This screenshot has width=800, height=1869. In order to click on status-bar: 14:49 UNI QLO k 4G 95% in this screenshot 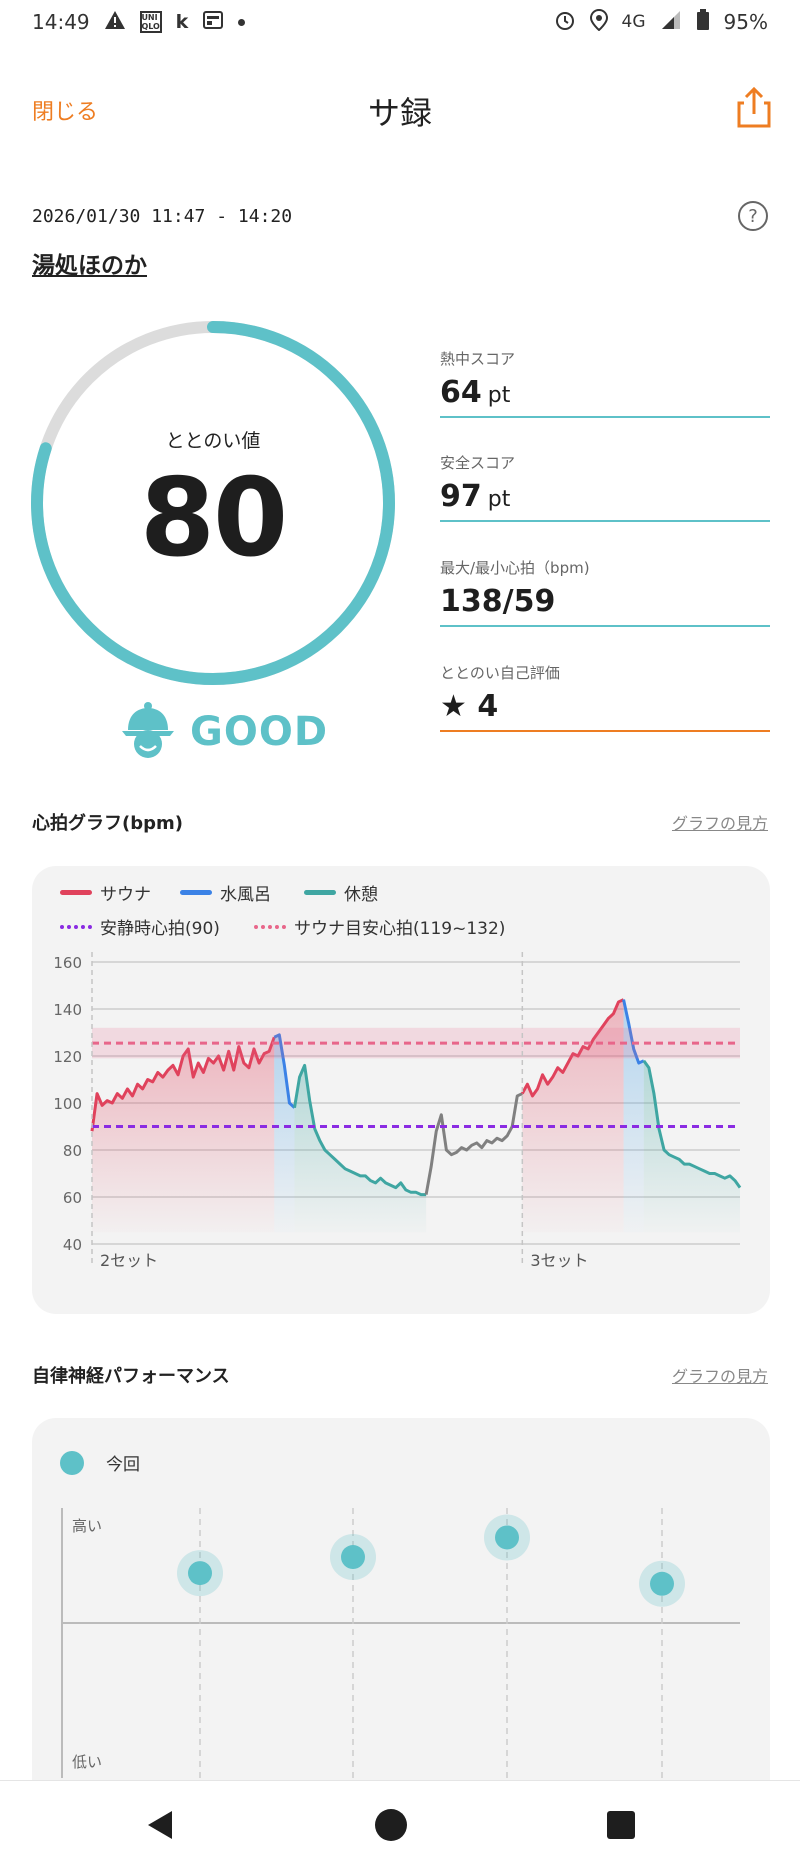, I will do `click(400, 22)`.